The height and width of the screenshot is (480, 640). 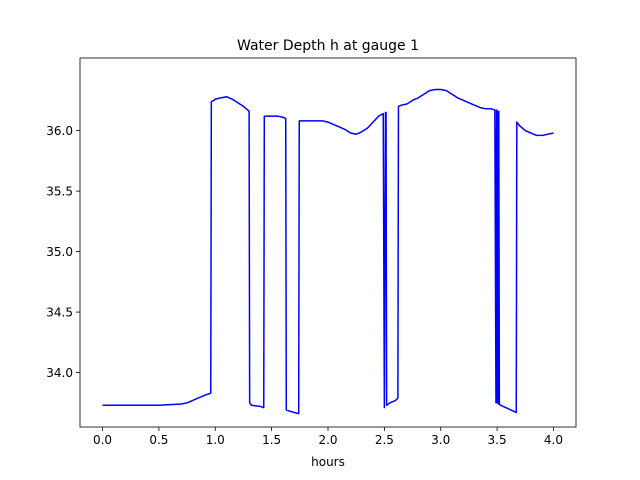 What do you see at coordinates (328, 462) in the screenshot?
I see `x-axis-title: hours` at bounding box center [328, 462].